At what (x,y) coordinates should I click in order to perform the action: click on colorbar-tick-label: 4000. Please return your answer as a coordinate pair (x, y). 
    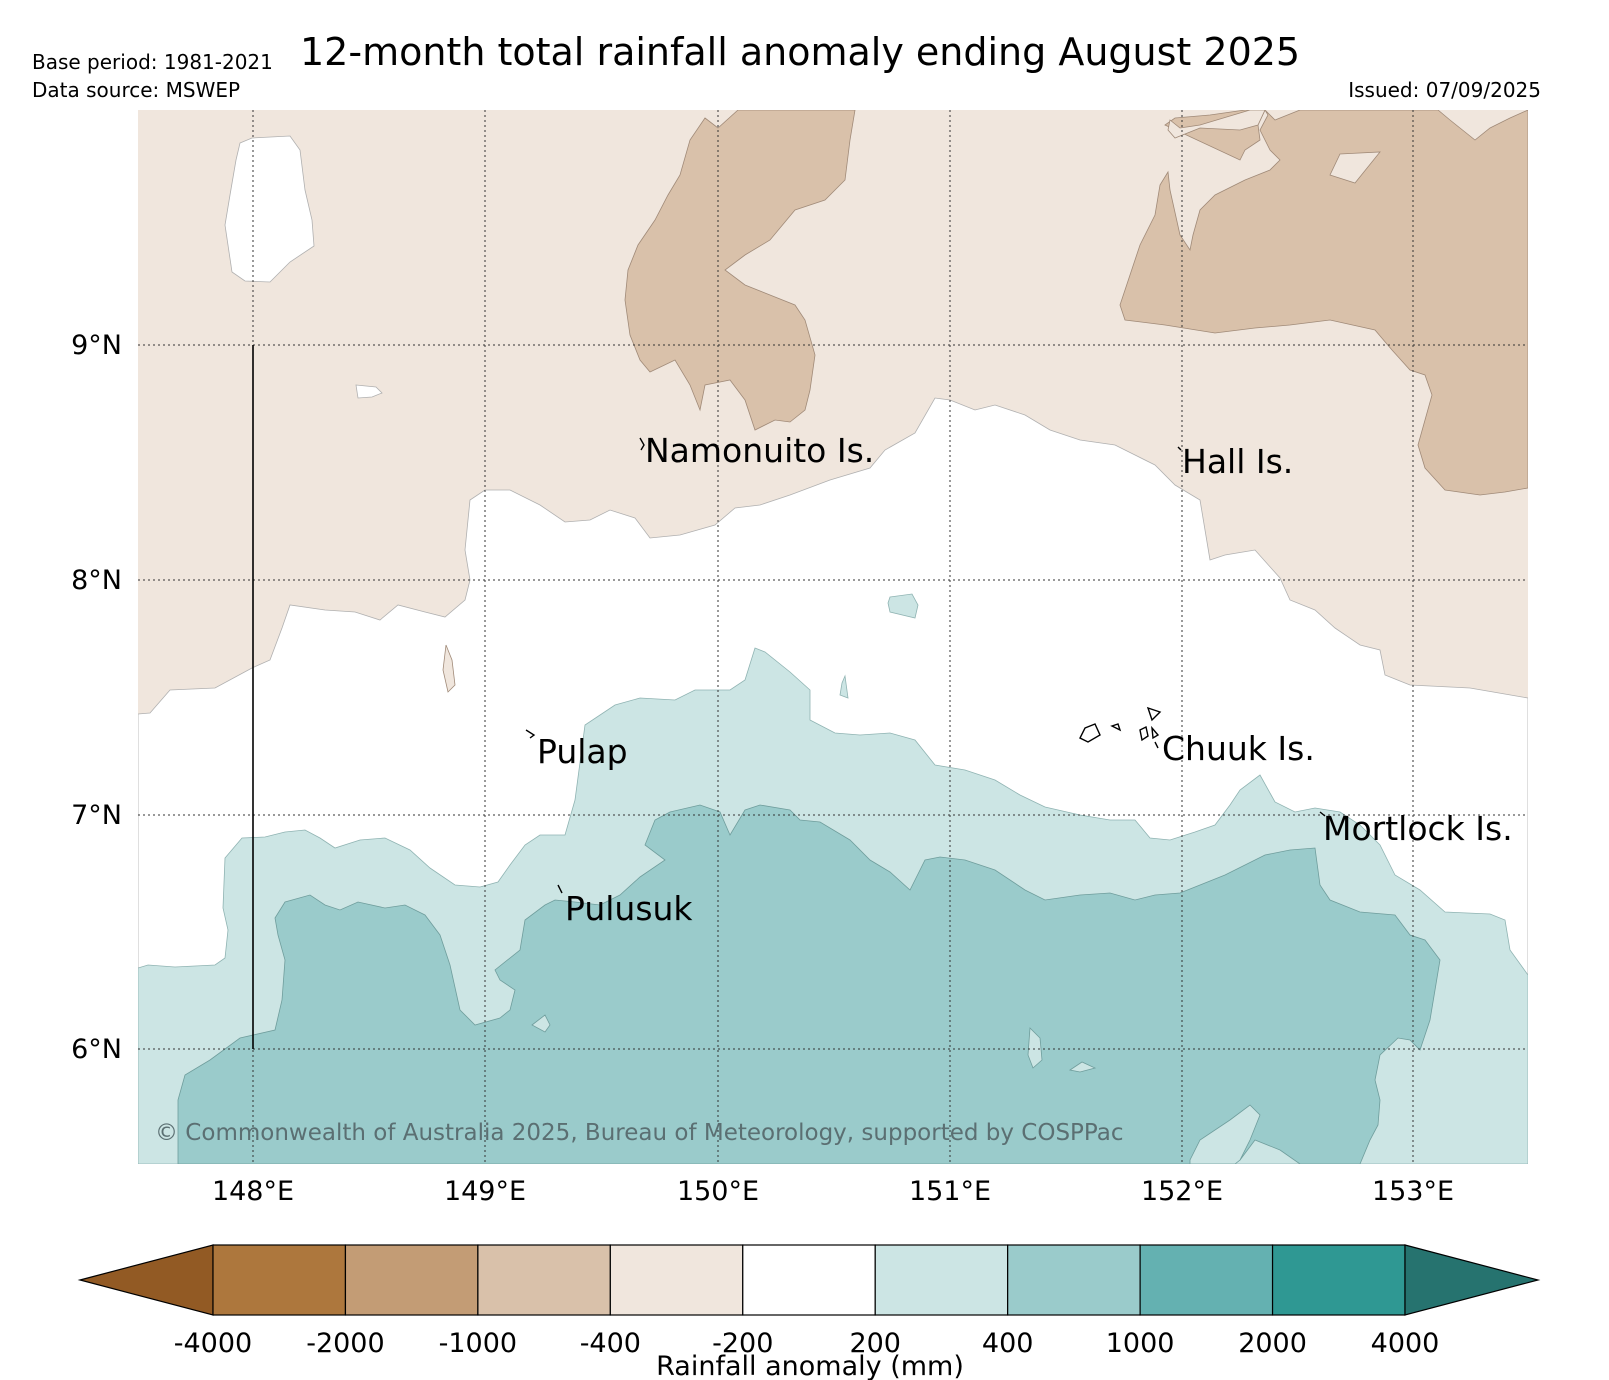
    Looking at the image, I should click on (1405, 1343).